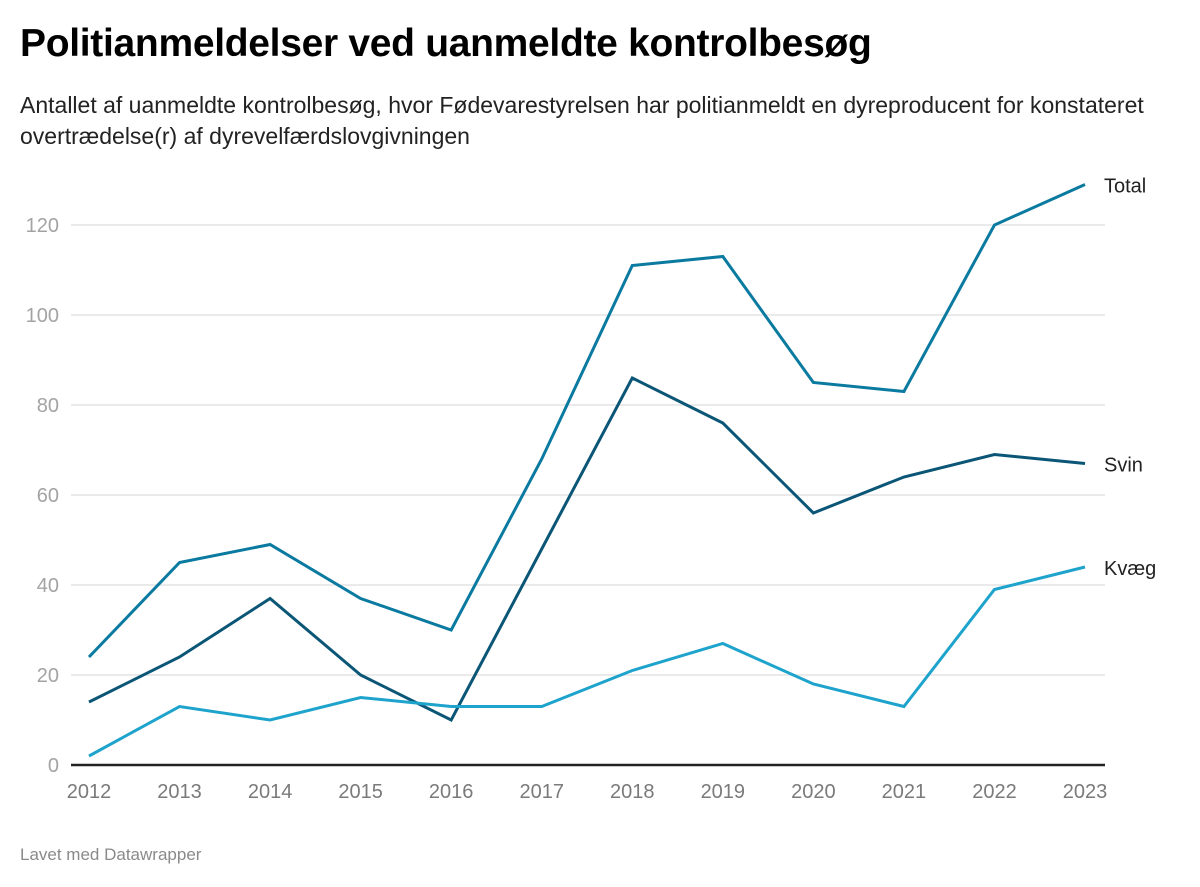 The image size is (1200, 887). I want to click on x-tick-label: 2017, so click(541, 792).